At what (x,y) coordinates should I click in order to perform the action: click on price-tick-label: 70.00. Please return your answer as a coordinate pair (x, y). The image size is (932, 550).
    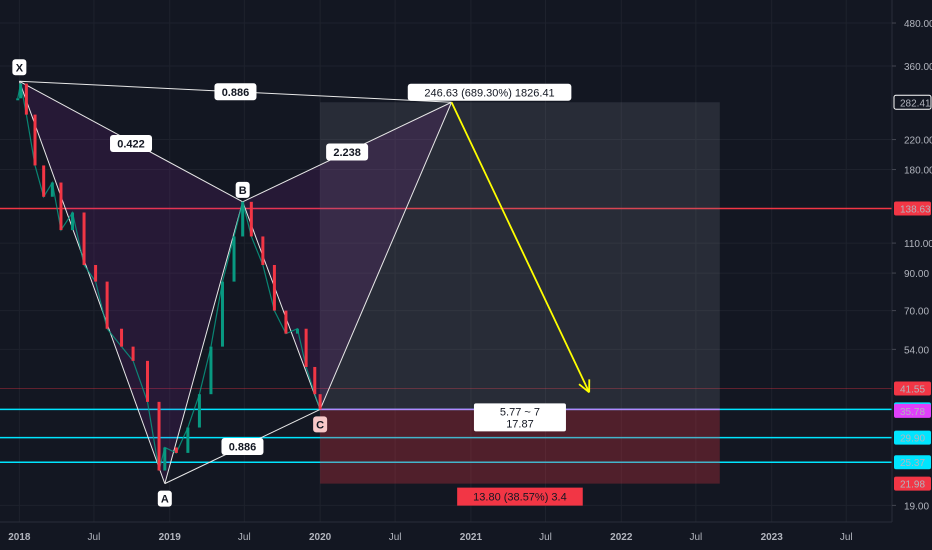
    Looking at the image, I should click on (916, 312).